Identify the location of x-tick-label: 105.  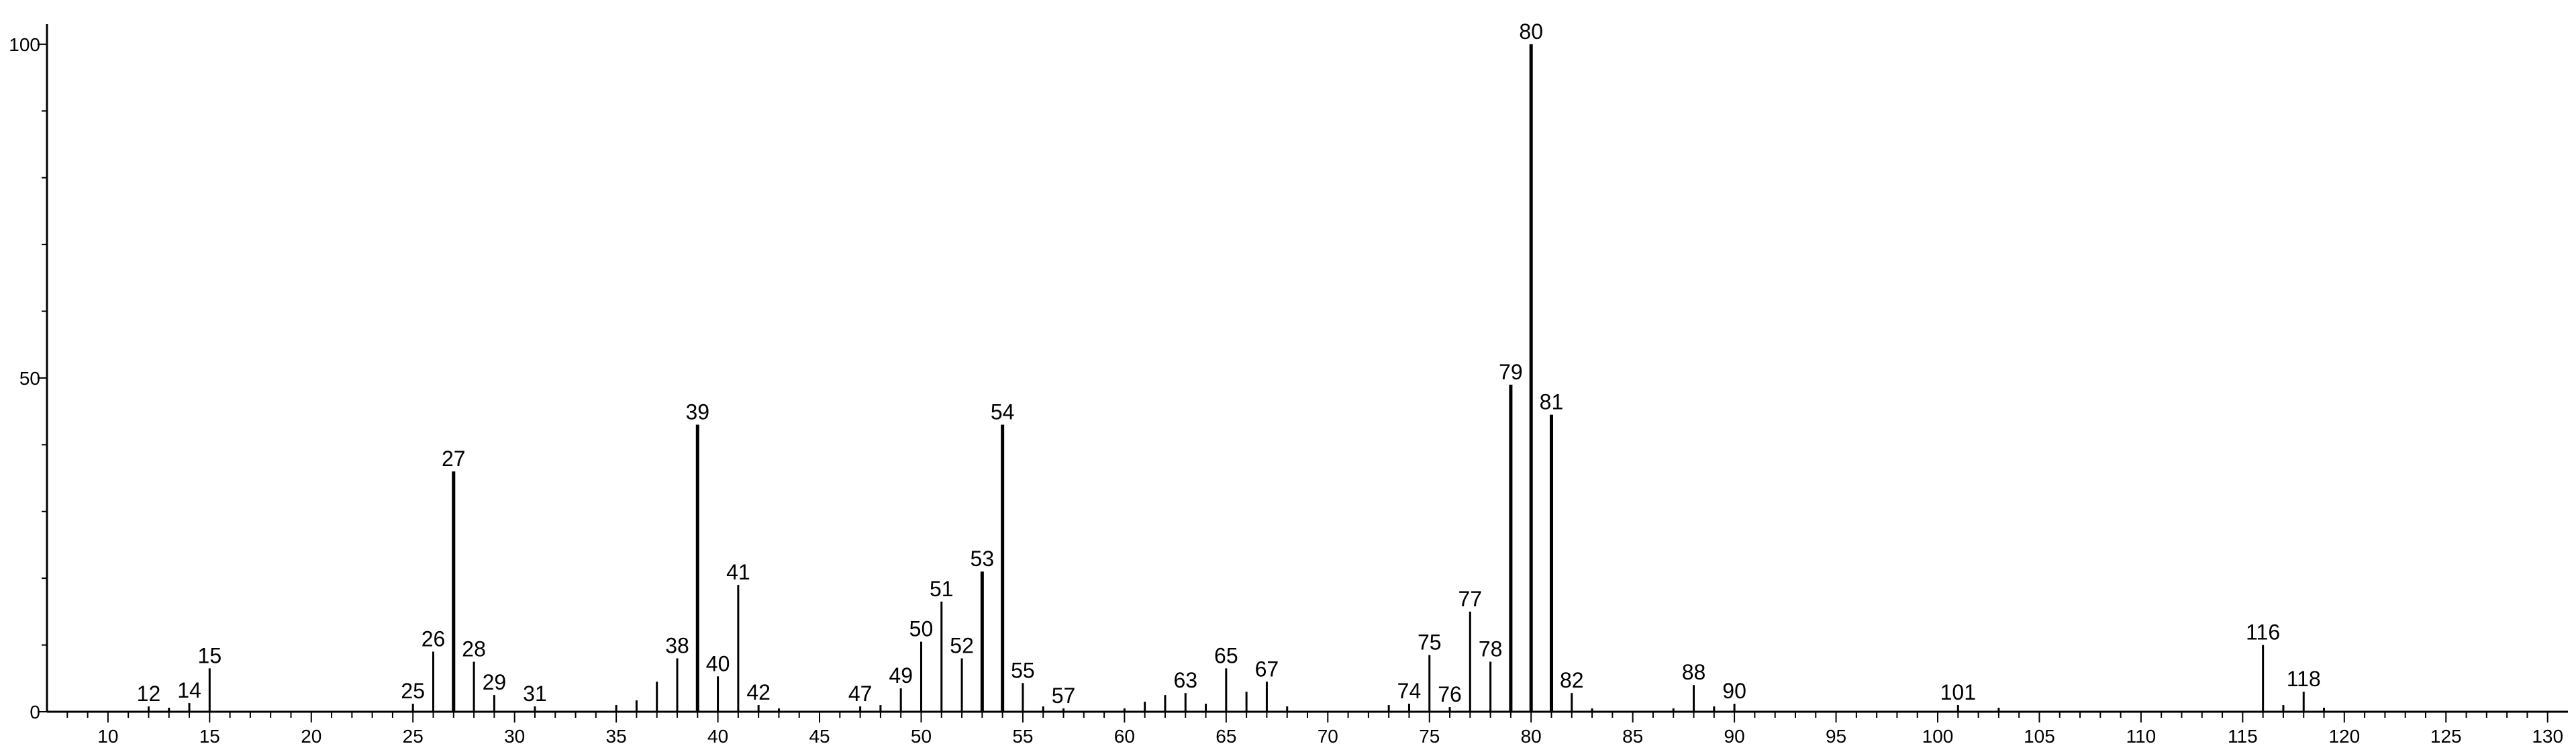
(2039, 736).